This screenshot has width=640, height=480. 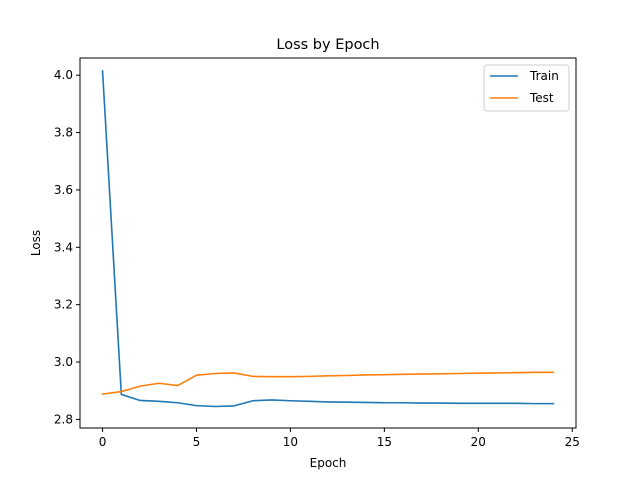 What do you see at coordinates (63, 305) in the screenshot?
I see `y-tick-label: 3.2` at bounding box center [63, 305].